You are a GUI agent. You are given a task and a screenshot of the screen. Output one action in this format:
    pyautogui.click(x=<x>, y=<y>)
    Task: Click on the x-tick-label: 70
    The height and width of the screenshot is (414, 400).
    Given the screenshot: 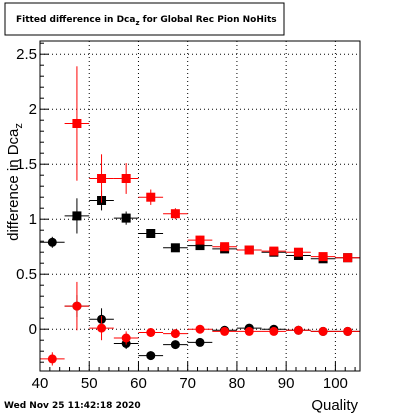 What is the action you would take?
    pyautogui.click(x=187, y=383)
    